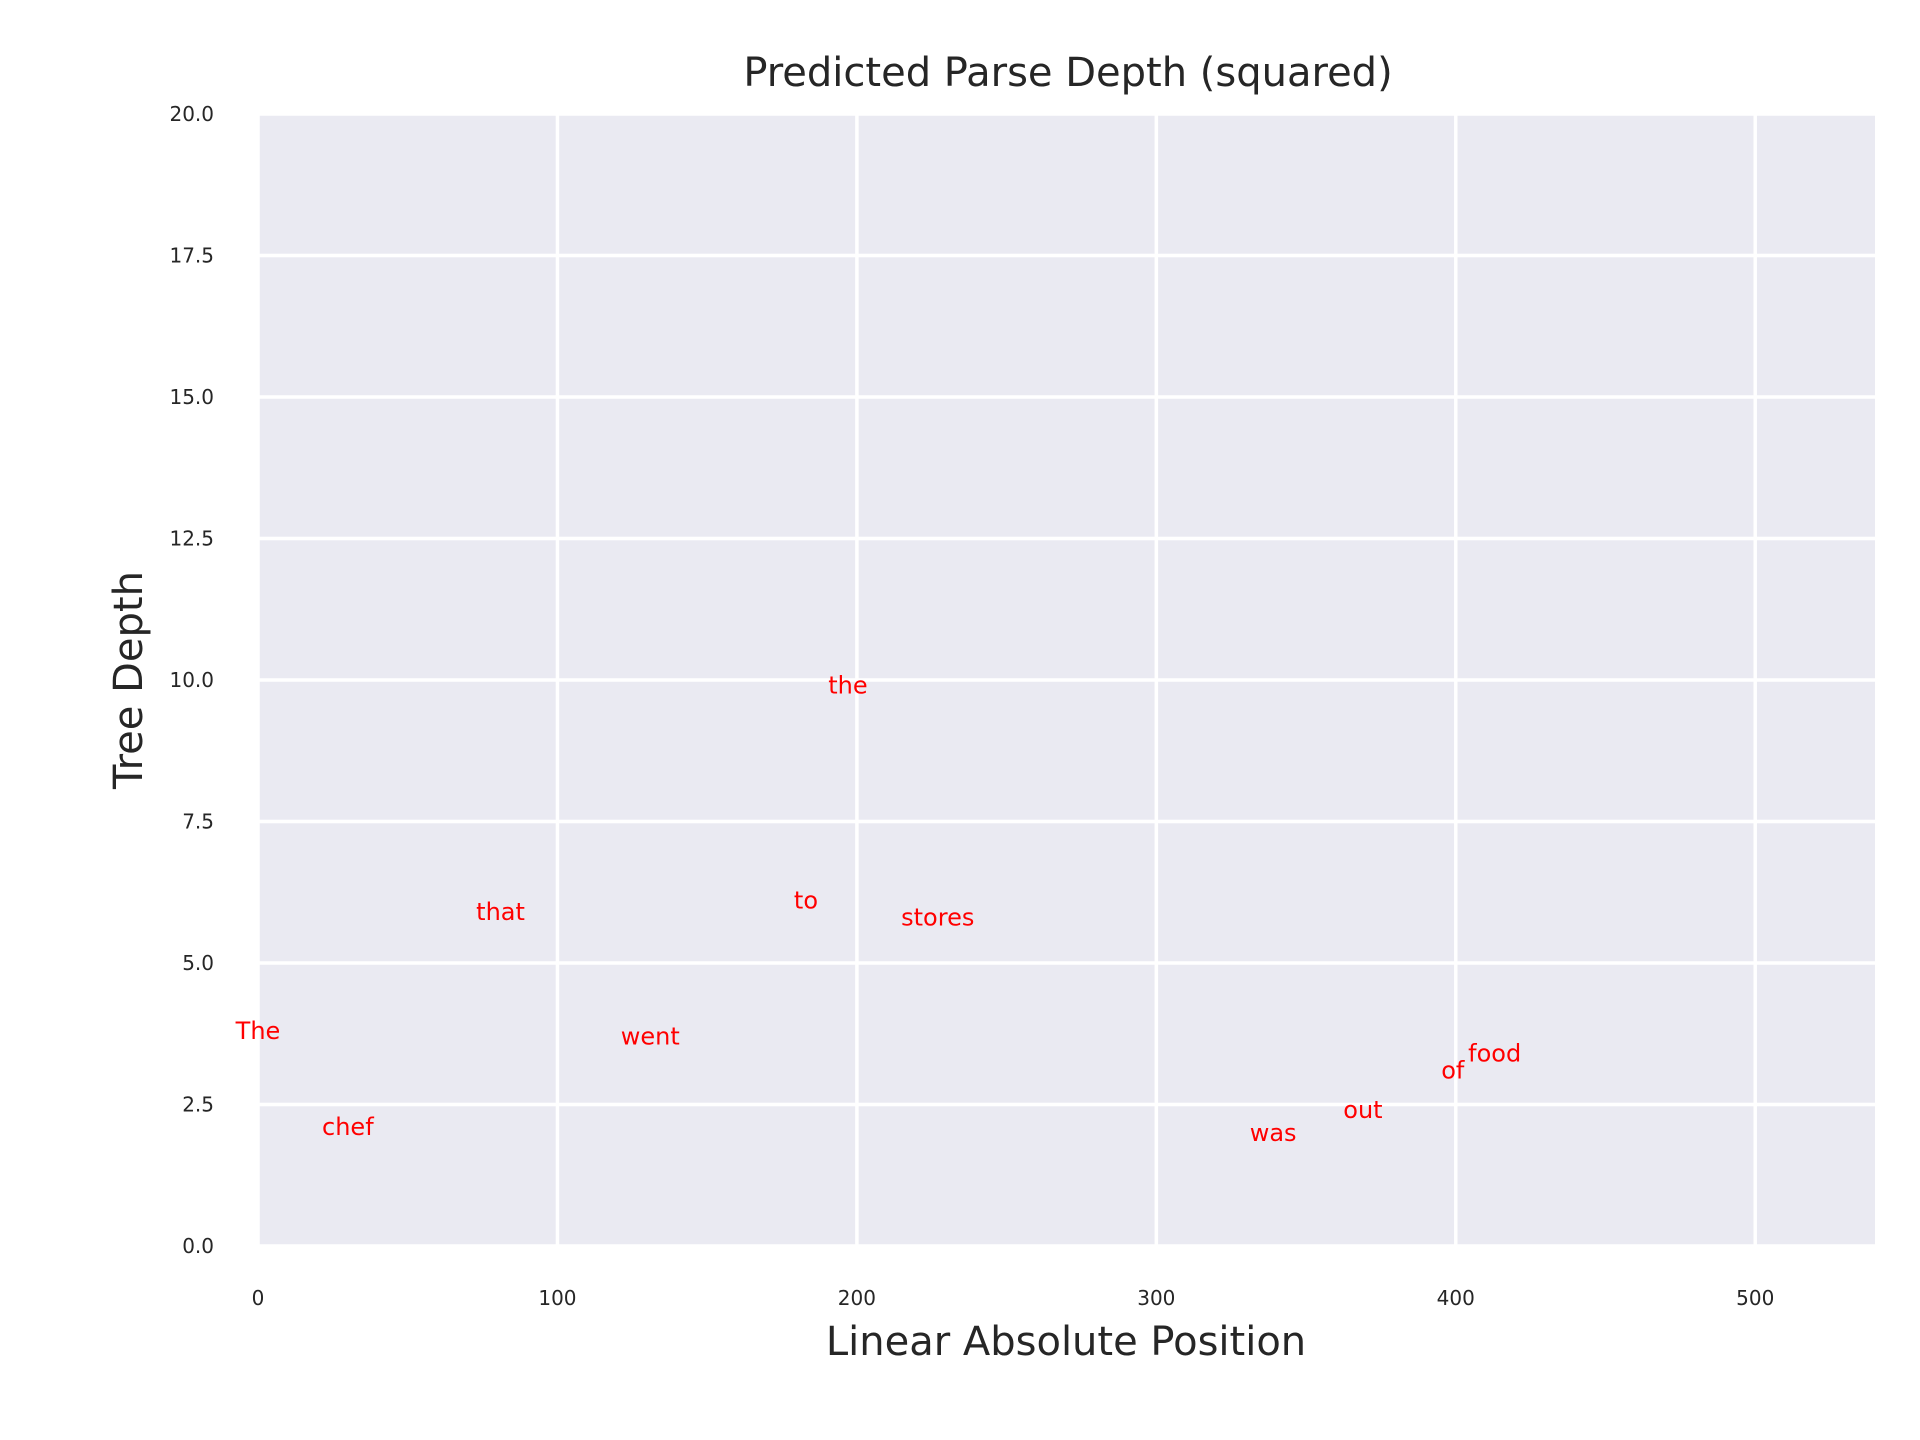 The image size is (1920, 1440). I want to click on word-label-that: that, so click(500, 912).